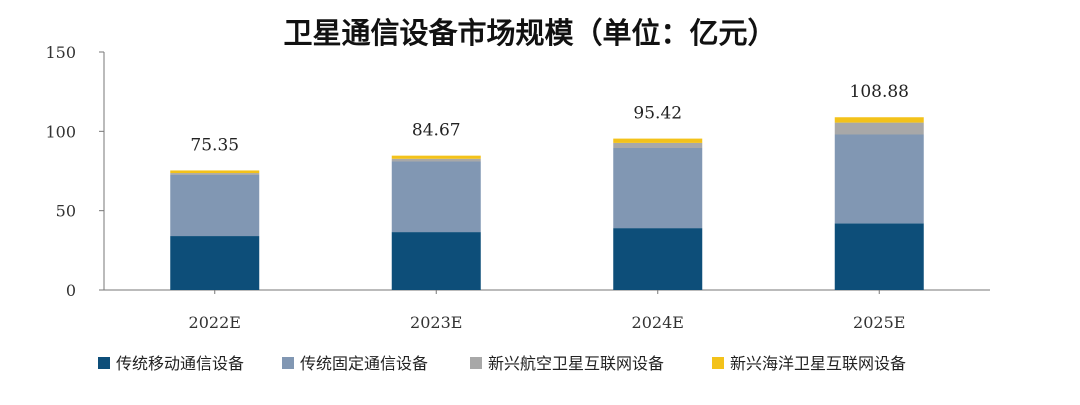  I want to click on legend-label: 新兴海洋卫星互联网设备, so click(818, 363).